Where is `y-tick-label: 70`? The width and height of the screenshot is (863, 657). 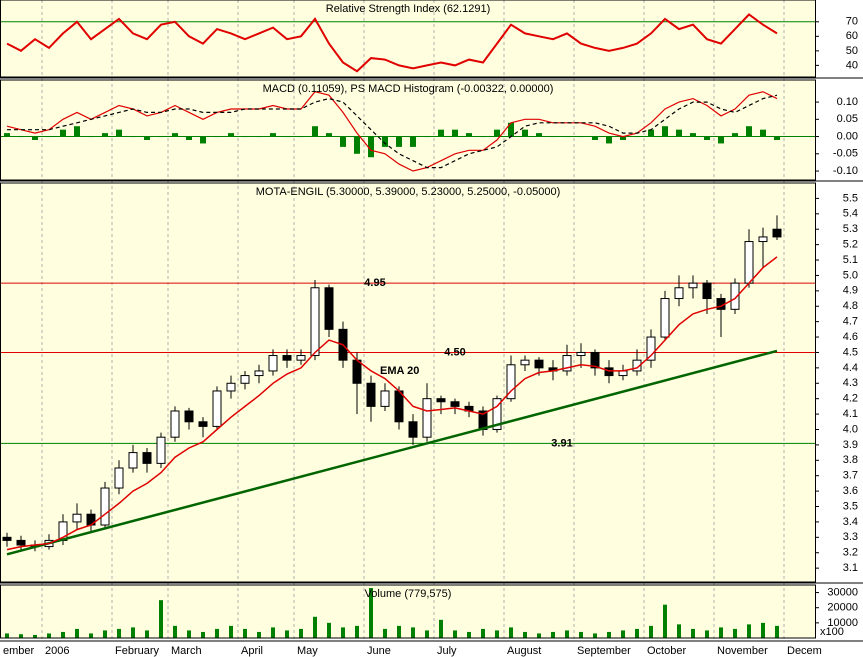
y-tick-label: 70 is located at coordinates (852, 22).